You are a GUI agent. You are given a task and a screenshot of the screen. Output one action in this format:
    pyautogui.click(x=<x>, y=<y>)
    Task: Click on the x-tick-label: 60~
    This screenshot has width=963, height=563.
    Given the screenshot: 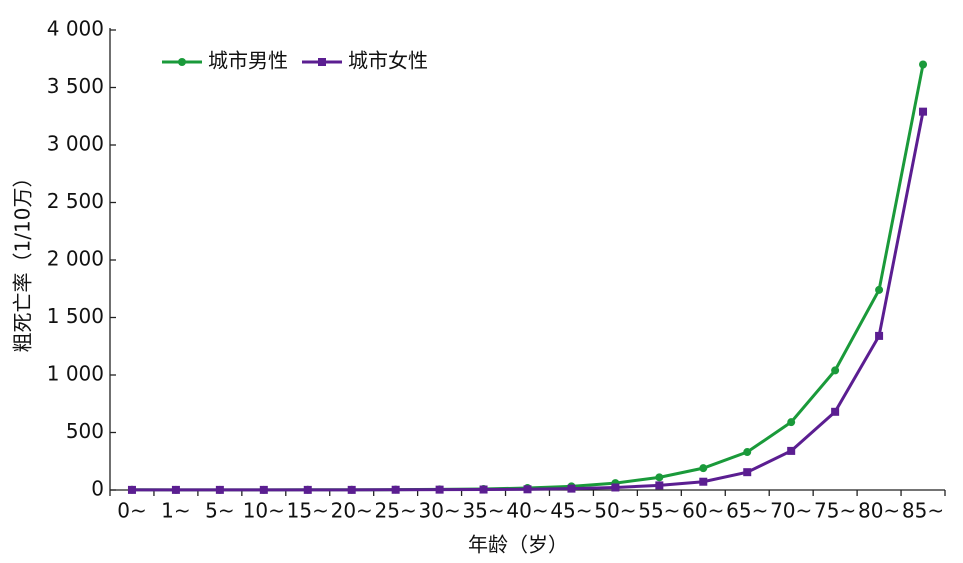 What is the action you would take?
    pyautogui.click(x=703, y=511)
    